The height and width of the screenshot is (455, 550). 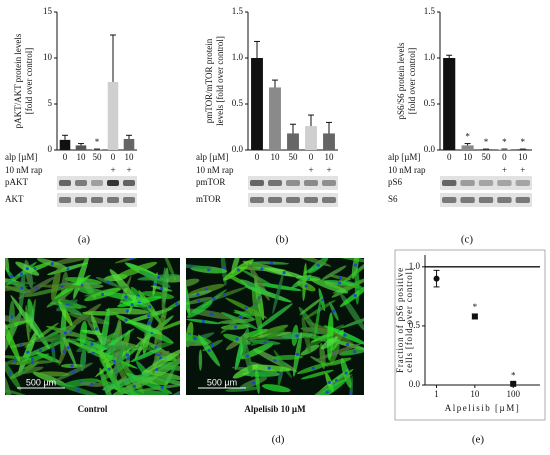 I want to click on y-axis-label: levels [fold over control], so click(x=220, y=81).